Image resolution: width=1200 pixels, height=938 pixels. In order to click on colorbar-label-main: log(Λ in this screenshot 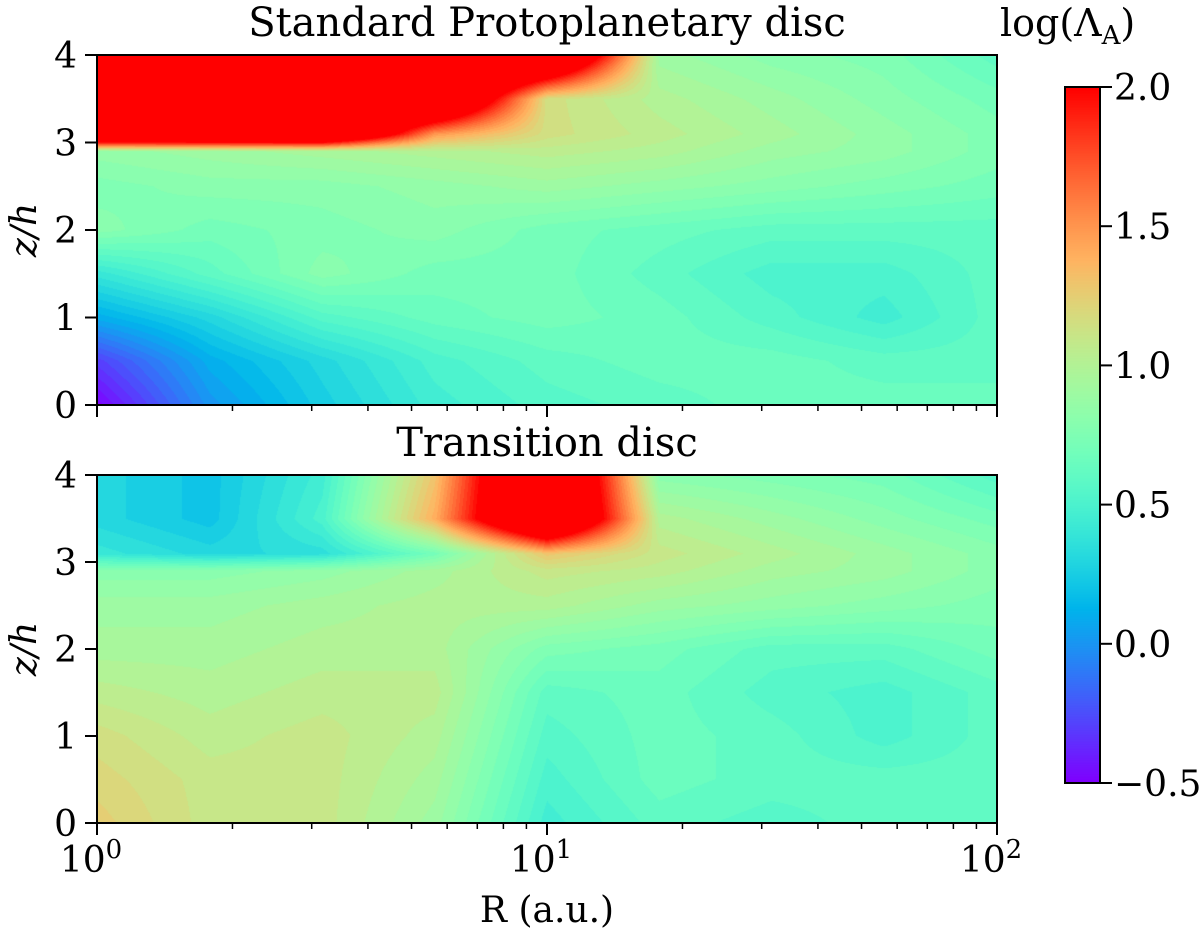, I will do `click(1051, 23)`.